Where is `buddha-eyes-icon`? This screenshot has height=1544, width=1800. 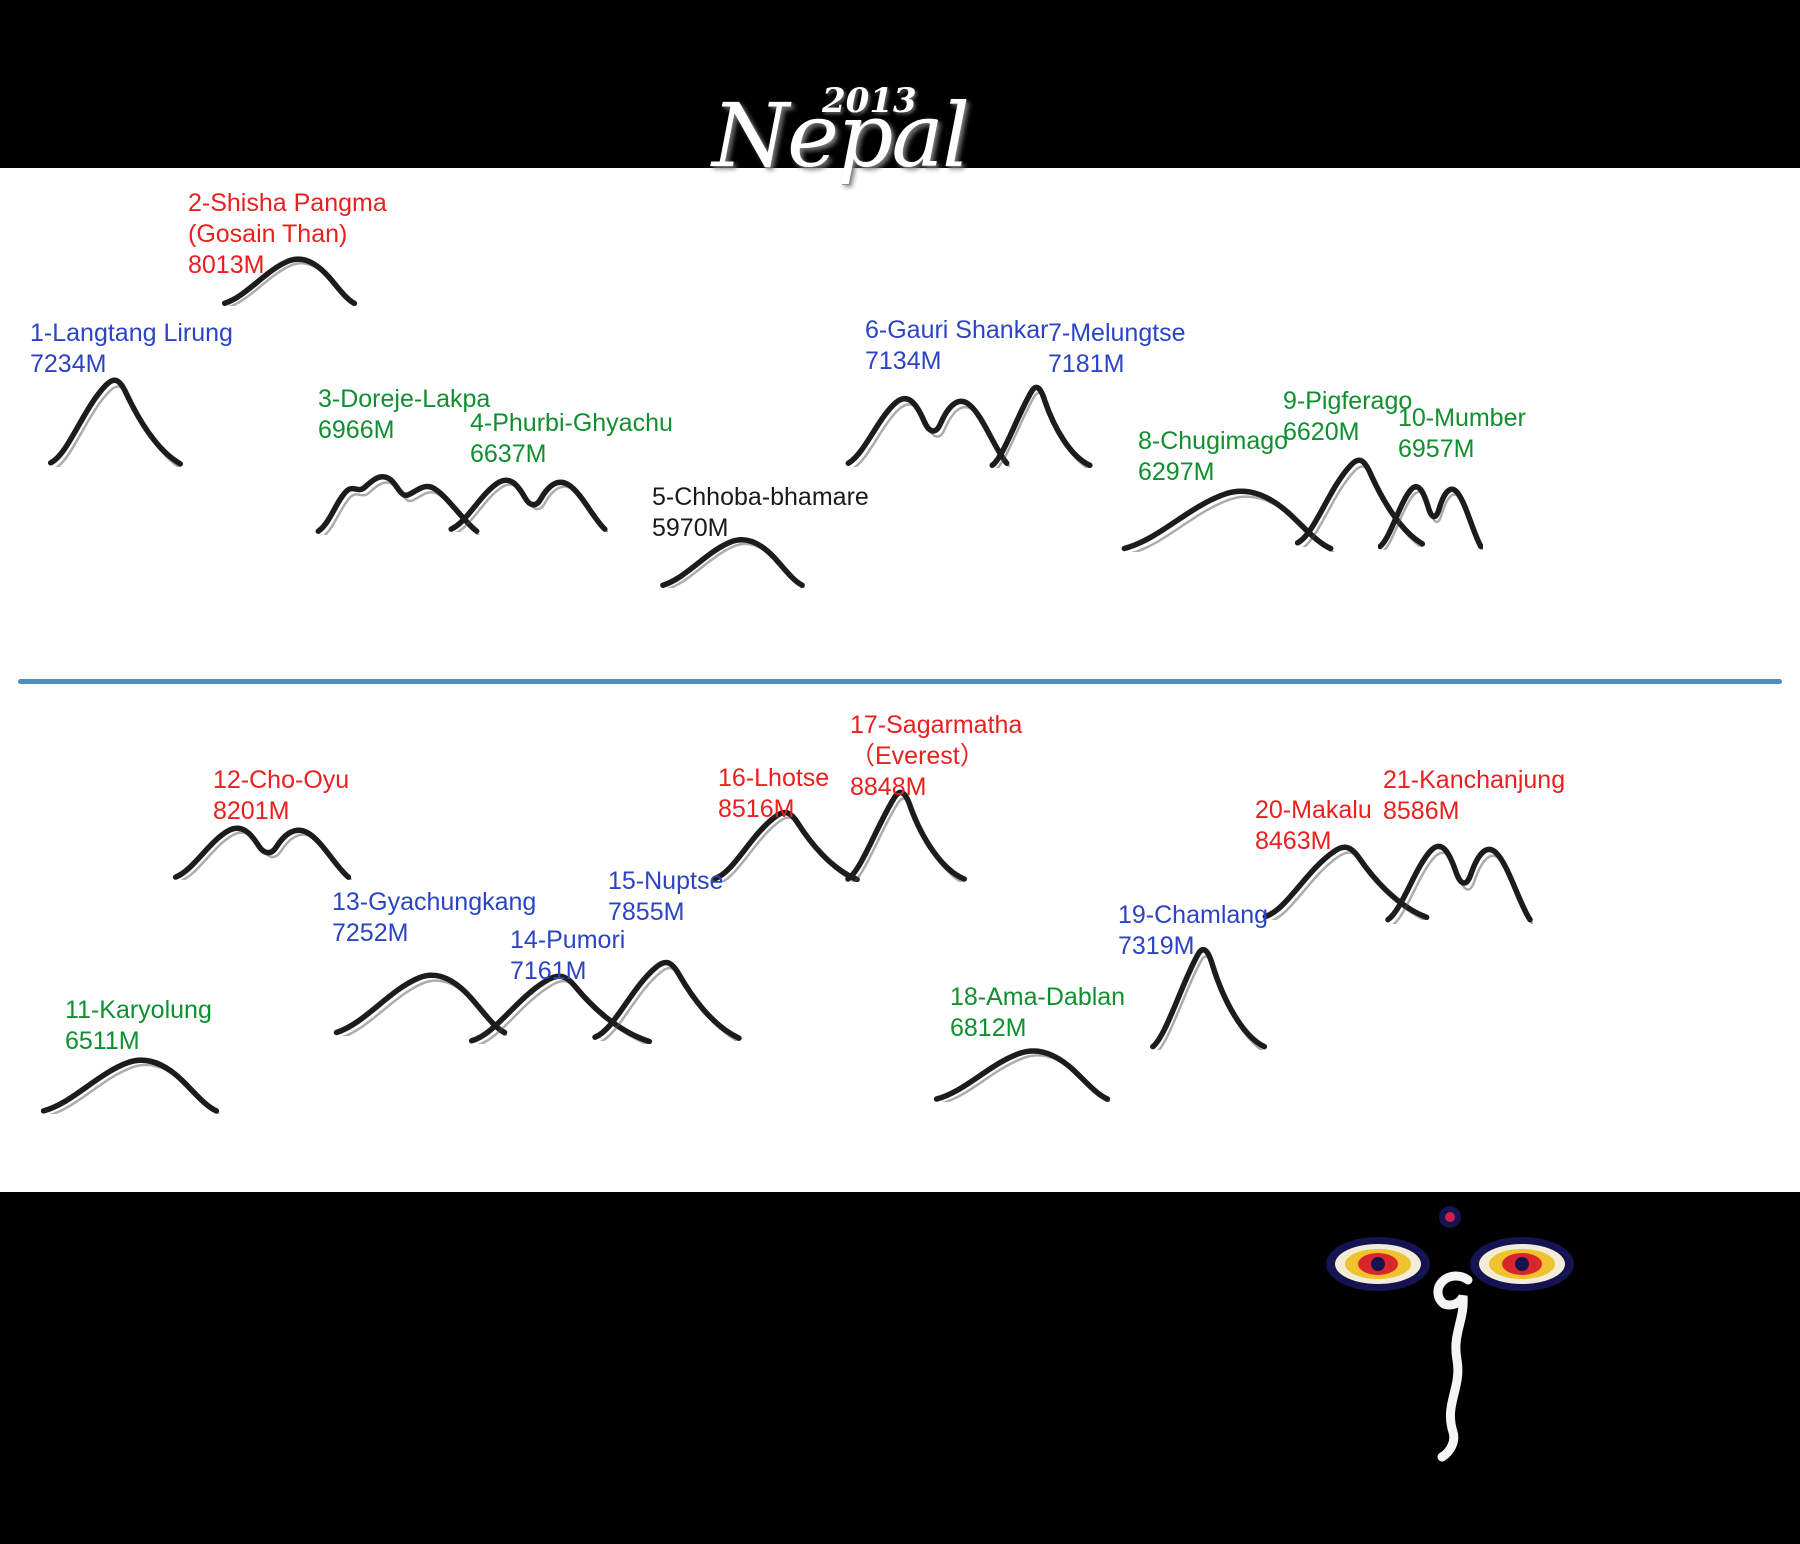 buddha-eyes-icon is located at coordinates (1450, 1334).